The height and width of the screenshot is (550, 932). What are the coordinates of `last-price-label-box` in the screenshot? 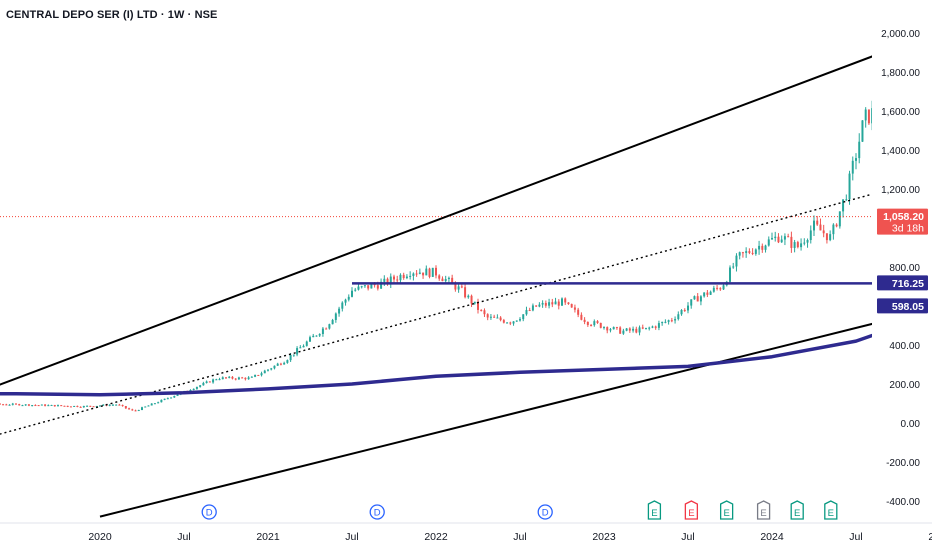 It's located at (902, 221).